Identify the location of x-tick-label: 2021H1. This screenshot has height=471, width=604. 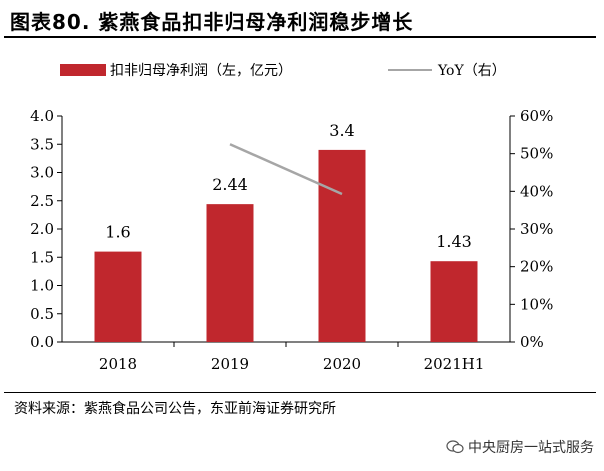
(454, 364).